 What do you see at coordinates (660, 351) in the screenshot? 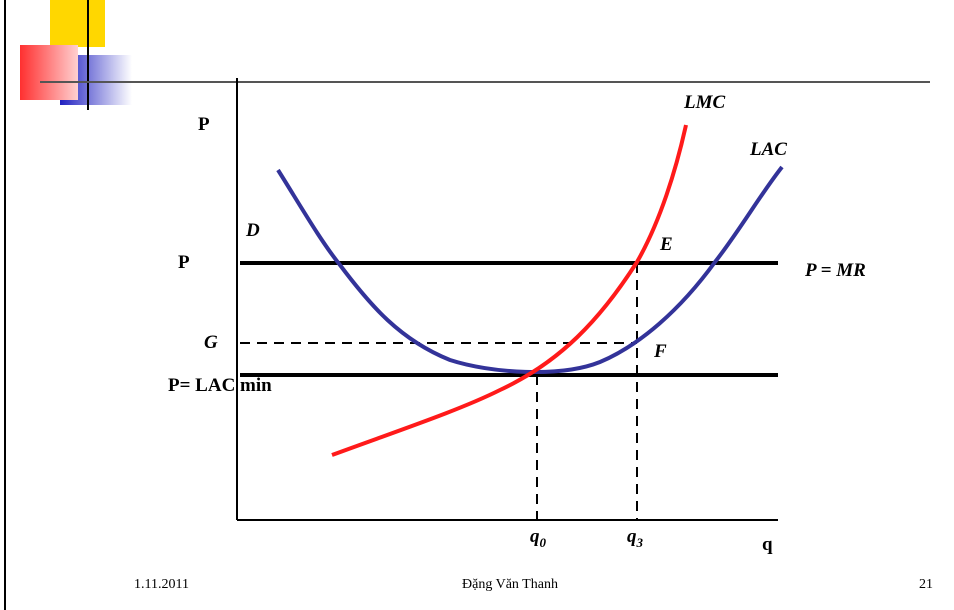
I see `label: F` at bounding box center [660, 351].